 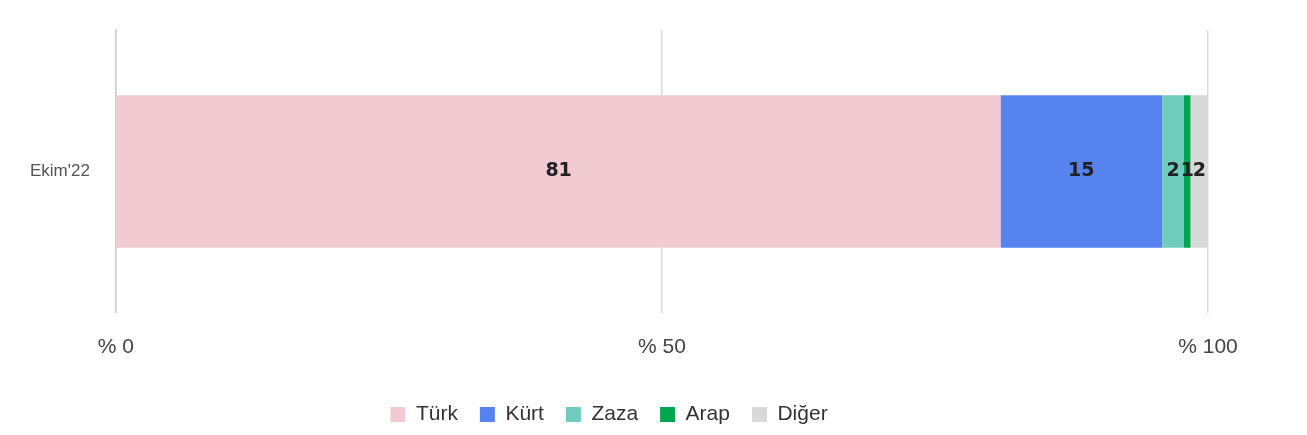 What do you see at coordinates (437, 413) in the screenshot?
I see `legend-label: Türk` at bounding box center [437, 413].